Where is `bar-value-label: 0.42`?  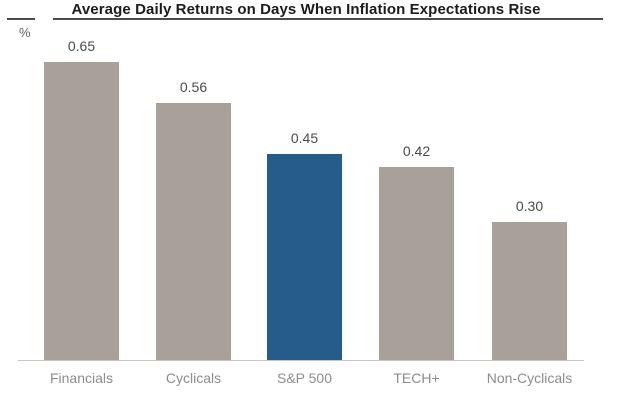 bar-value-label: 0.42 is located at coordinates (416, 151).